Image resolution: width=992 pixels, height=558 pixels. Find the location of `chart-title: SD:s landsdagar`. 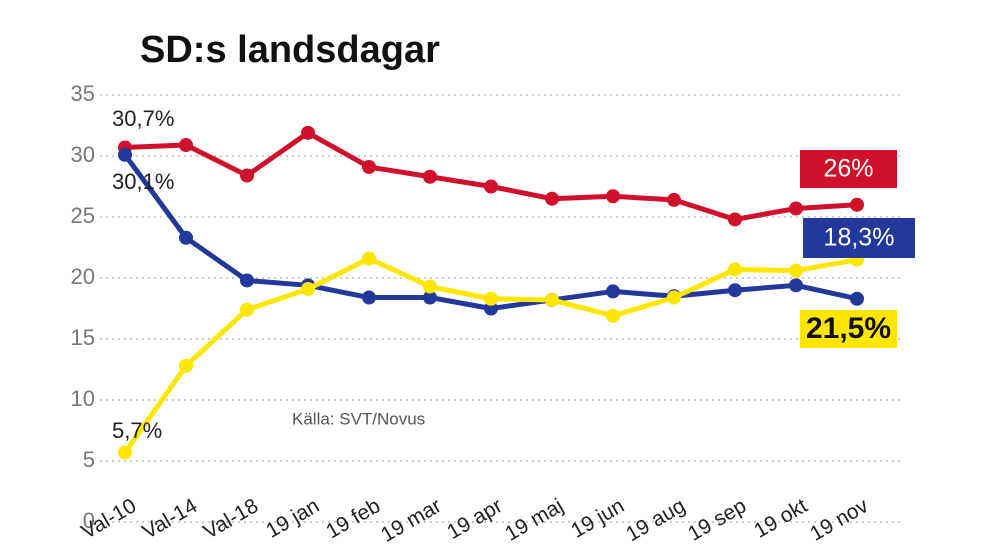

chart-title: SD:s landsdagar is located at coordinates (290, 50).